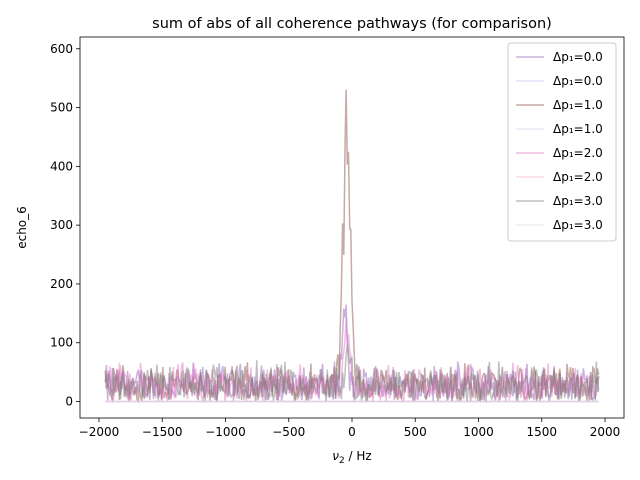 This screenshot has height=480, width=640. I want to click on y-tick-label: 400, so click(61, 166).